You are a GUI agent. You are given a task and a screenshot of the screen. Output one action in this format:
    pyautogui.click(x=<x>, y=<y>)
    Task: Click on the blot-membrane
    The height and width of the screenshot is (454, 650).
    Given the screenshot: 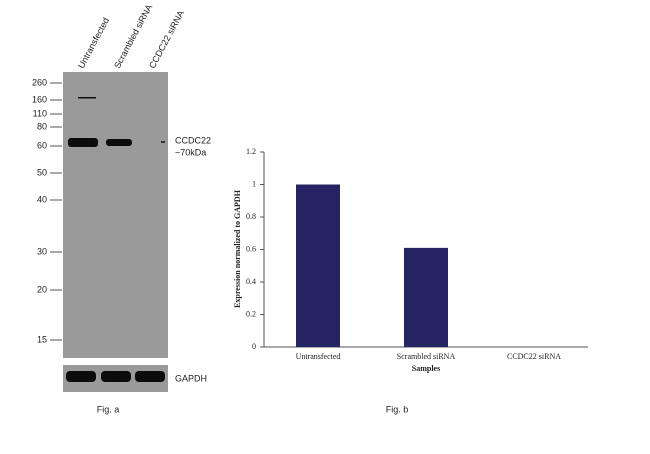 What is the action you would take?
    pyautogui.click(x=115, y=215)
    